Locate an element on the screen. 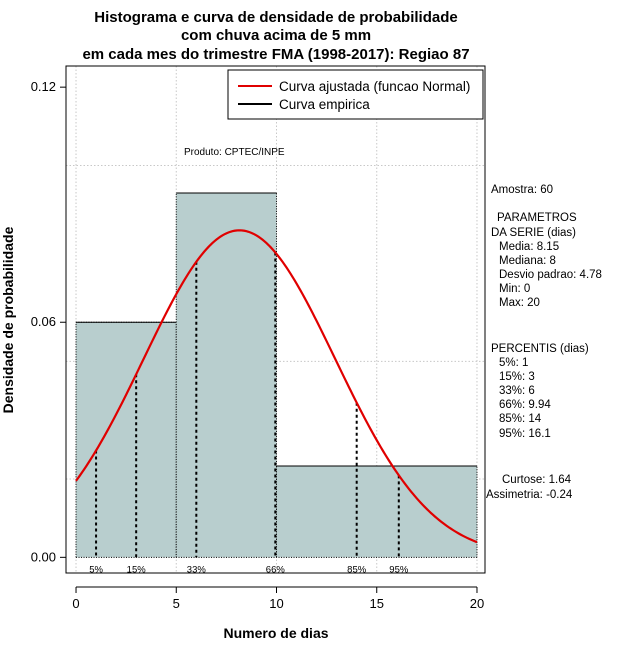 The width and height of the screenshot is (640, 660). y-axis-title: Densidade de probabilidade is located at coordinates (8, 319).